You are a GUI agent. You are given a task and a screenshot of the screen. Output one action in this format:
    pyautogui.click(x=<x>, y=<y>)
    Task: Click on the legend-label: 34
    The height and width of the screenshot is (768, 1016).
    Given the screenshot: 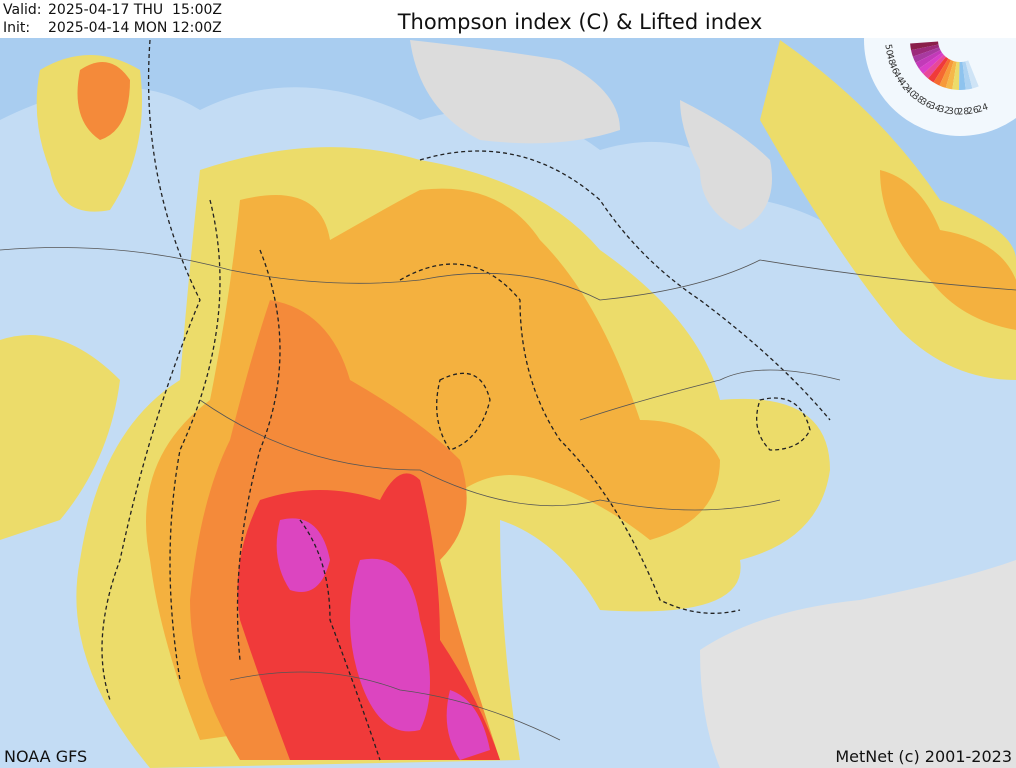 What is the action you would take?
    pyautogui.click(x=935, y=107)
    